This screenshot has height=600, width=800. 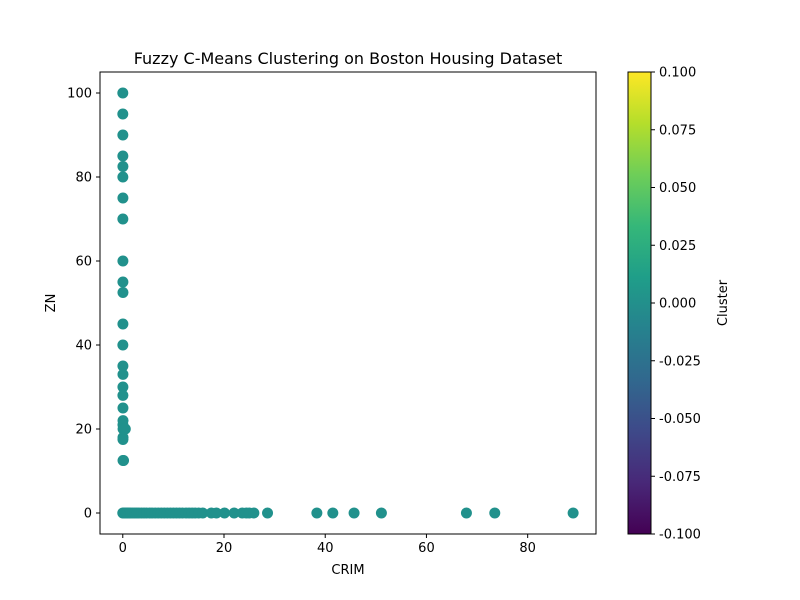 What do you see at coordinates (347, 570) in the screenshot?
I see `x-axis-label: CRIM` at bounding box center [347, 570].